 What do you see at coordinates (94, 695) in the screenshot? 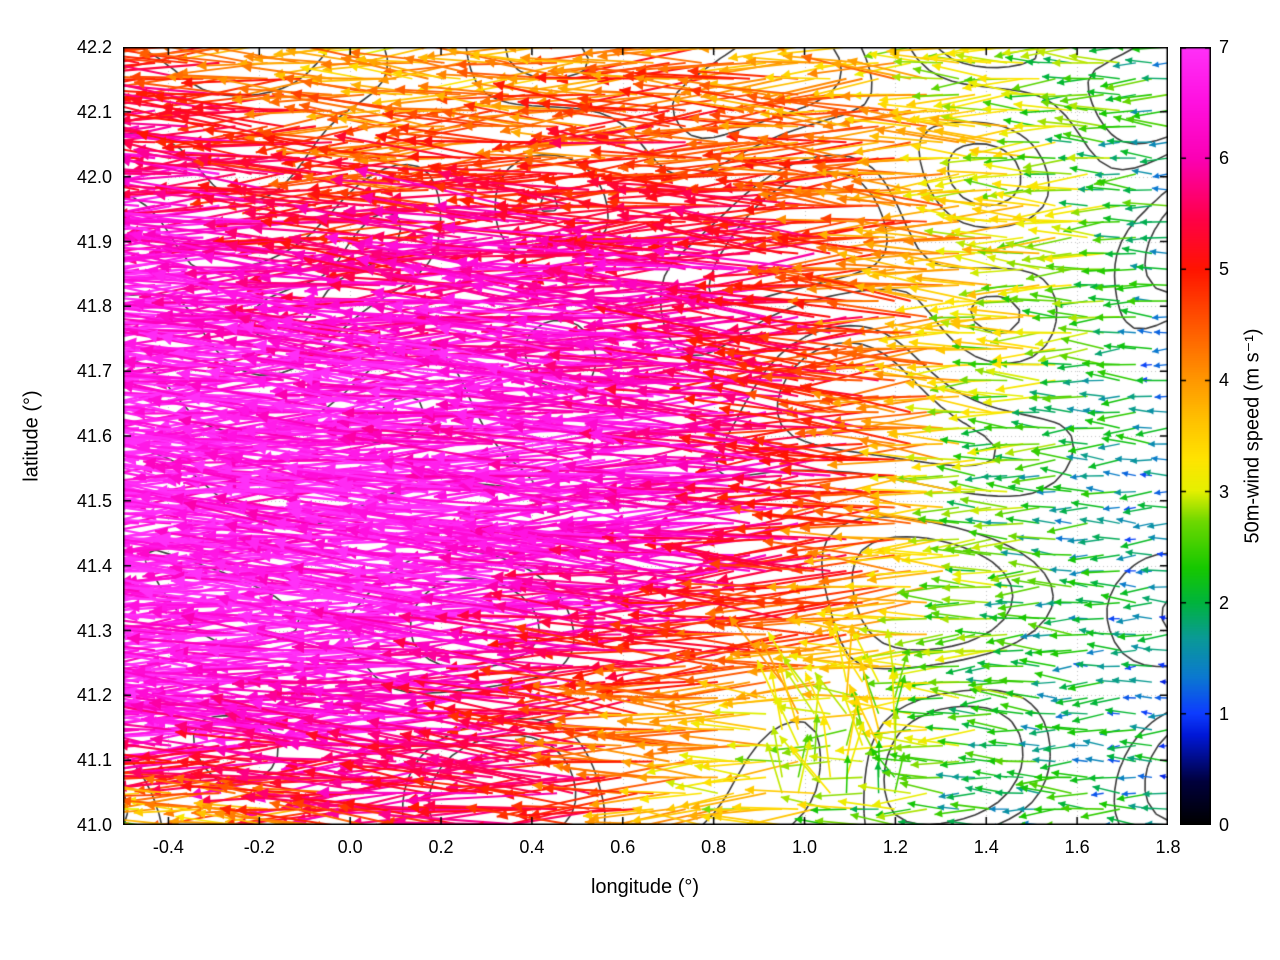
I see `y-tick-label: 41.2` at bounding box center [94, 695].